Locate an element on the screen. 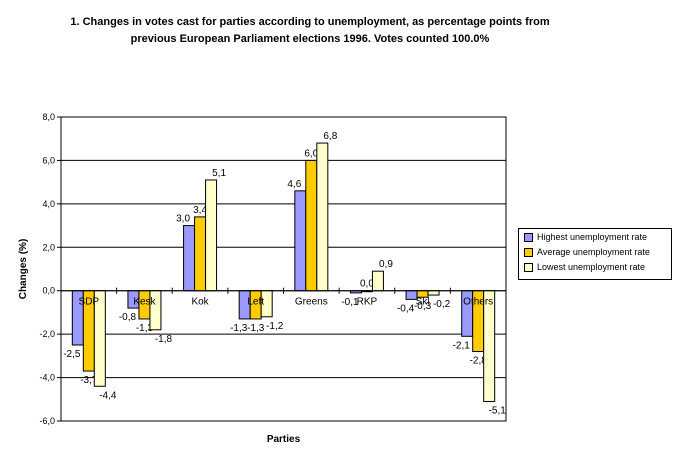  data-label: 6,8 is located at coordinates (330, 136).